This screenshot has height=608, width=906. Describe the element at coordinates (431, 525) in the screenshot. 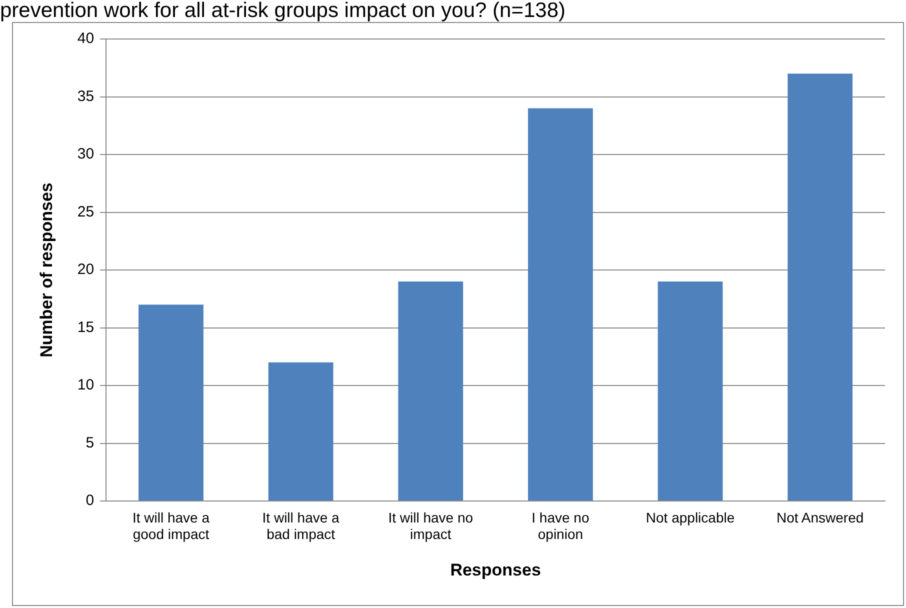

I see `x-tick-label: It will have no impact` at that location.